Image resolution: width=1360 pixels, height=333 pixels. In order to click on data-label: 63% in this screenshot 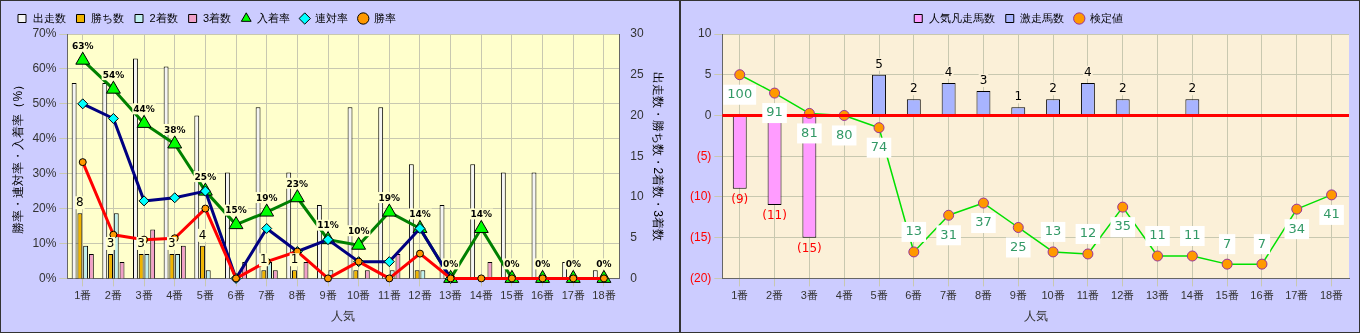, I will do `click(82, 46)`.